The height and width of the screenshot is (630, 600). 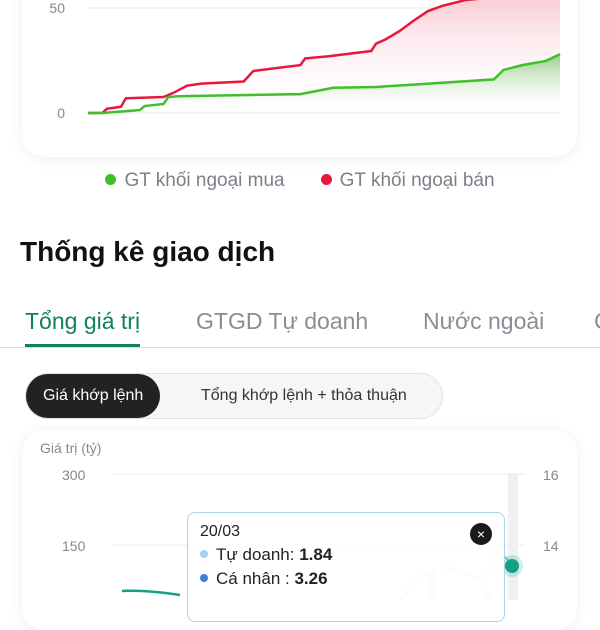 I want to click on y-tick-label: 0, so click(x=61, y=113).